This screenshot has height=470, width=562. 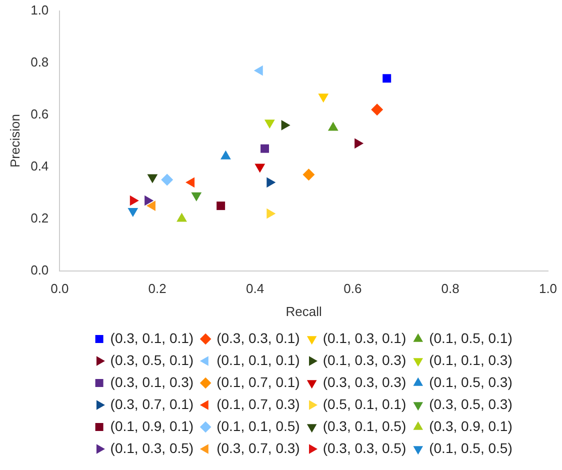 What do you see at coordinates (470, 338) in the screenshot?
I see `legend-label: (0.1, 0.5, 0.1)` at bounding box center [470, 338].